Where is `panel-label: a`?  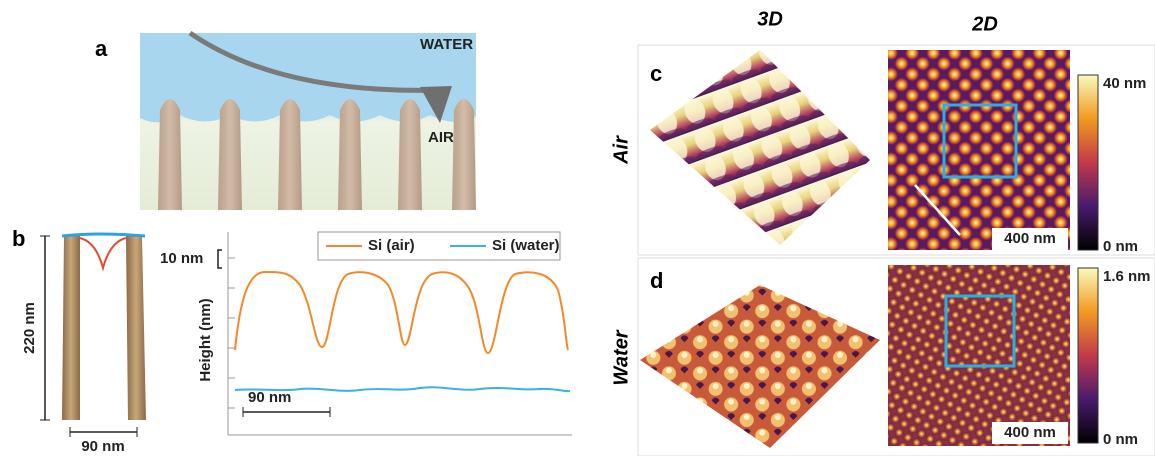 panel-label: a is located at coordinates (101, 48).